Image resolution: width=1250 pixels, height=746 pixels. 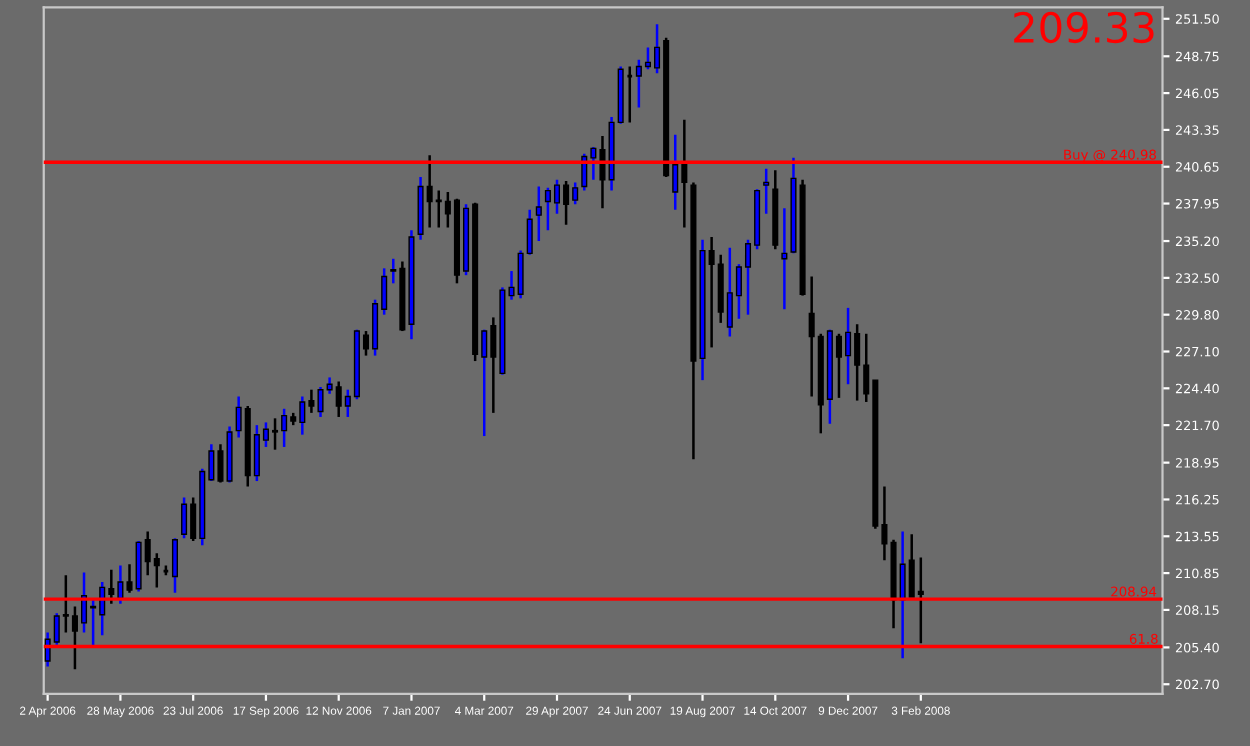 What do you see at coordinates (1084, 27) in the screenshot?
I see `annotation: 209.33` at bounding box center [1084, 27].